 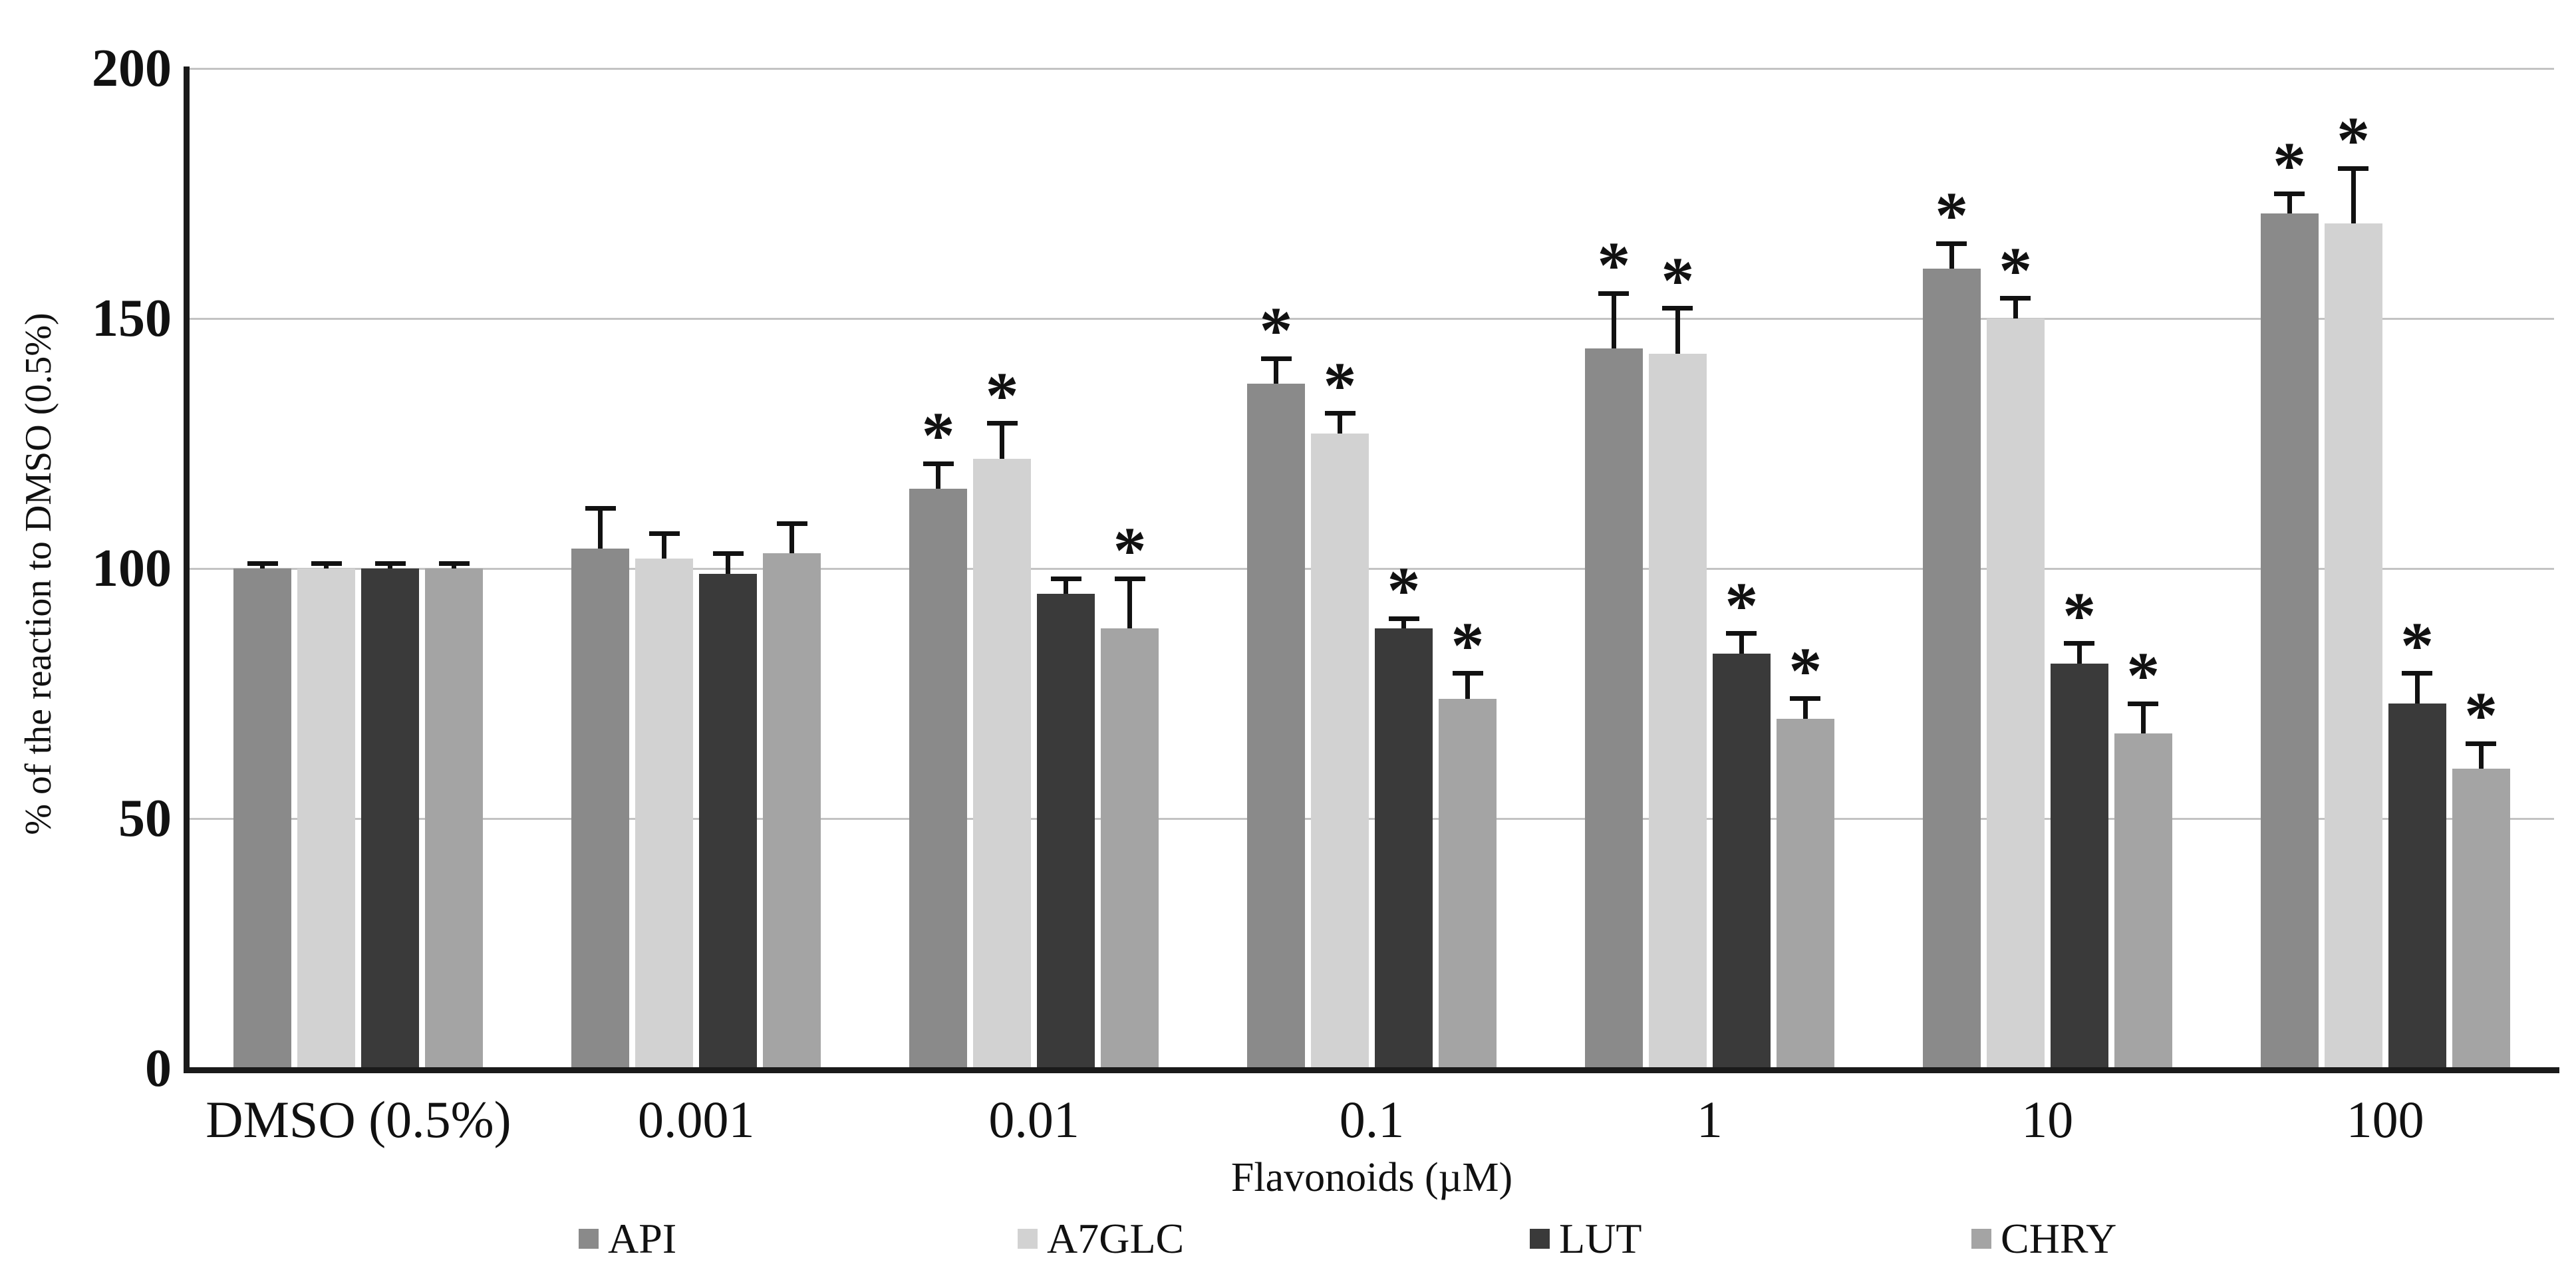 I want to click on error-bar-stem-LUT-0.01, so click(x=1066, y=586).